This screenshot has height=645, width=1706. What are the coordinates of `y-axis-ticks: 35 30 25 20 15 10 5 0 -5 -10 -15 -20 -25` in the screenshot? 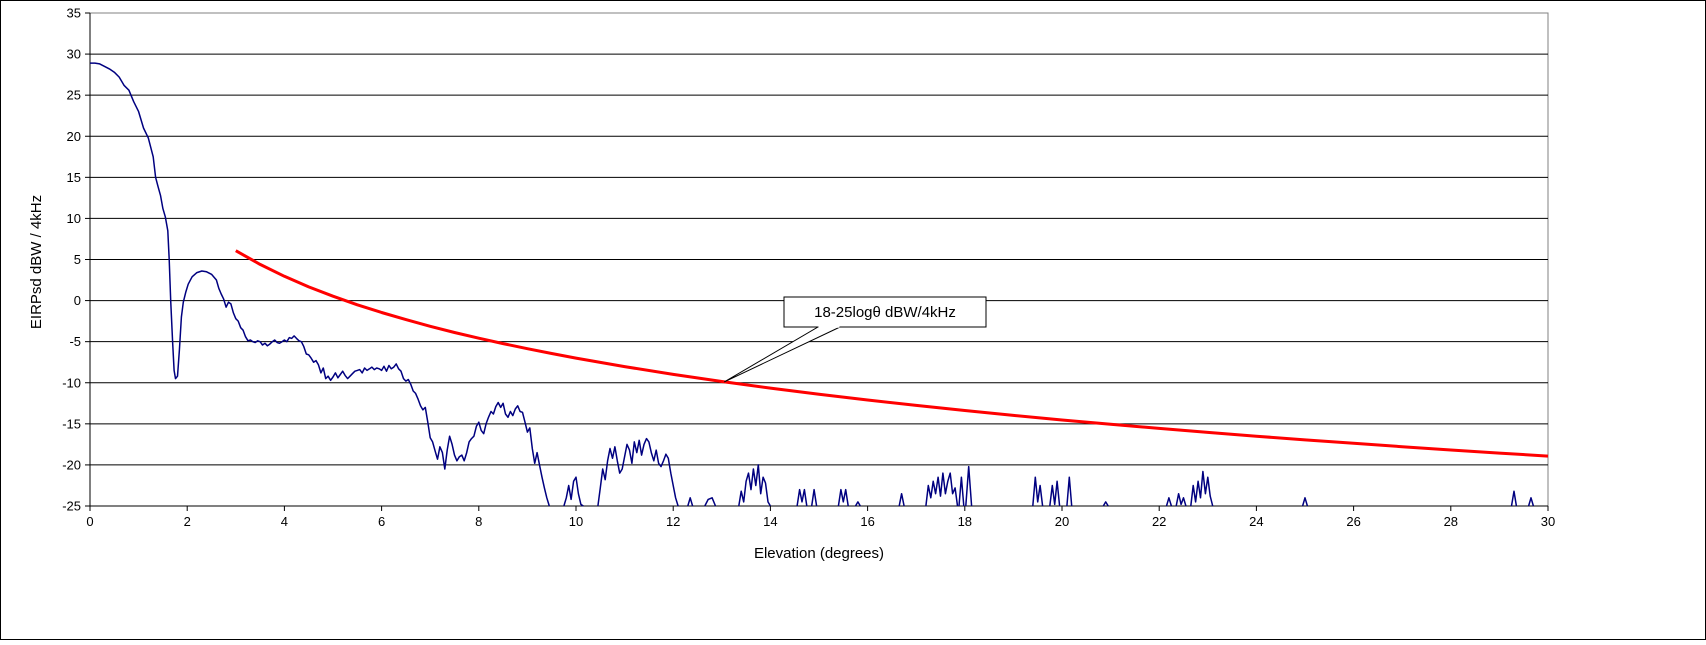 It's located at (76, 260).